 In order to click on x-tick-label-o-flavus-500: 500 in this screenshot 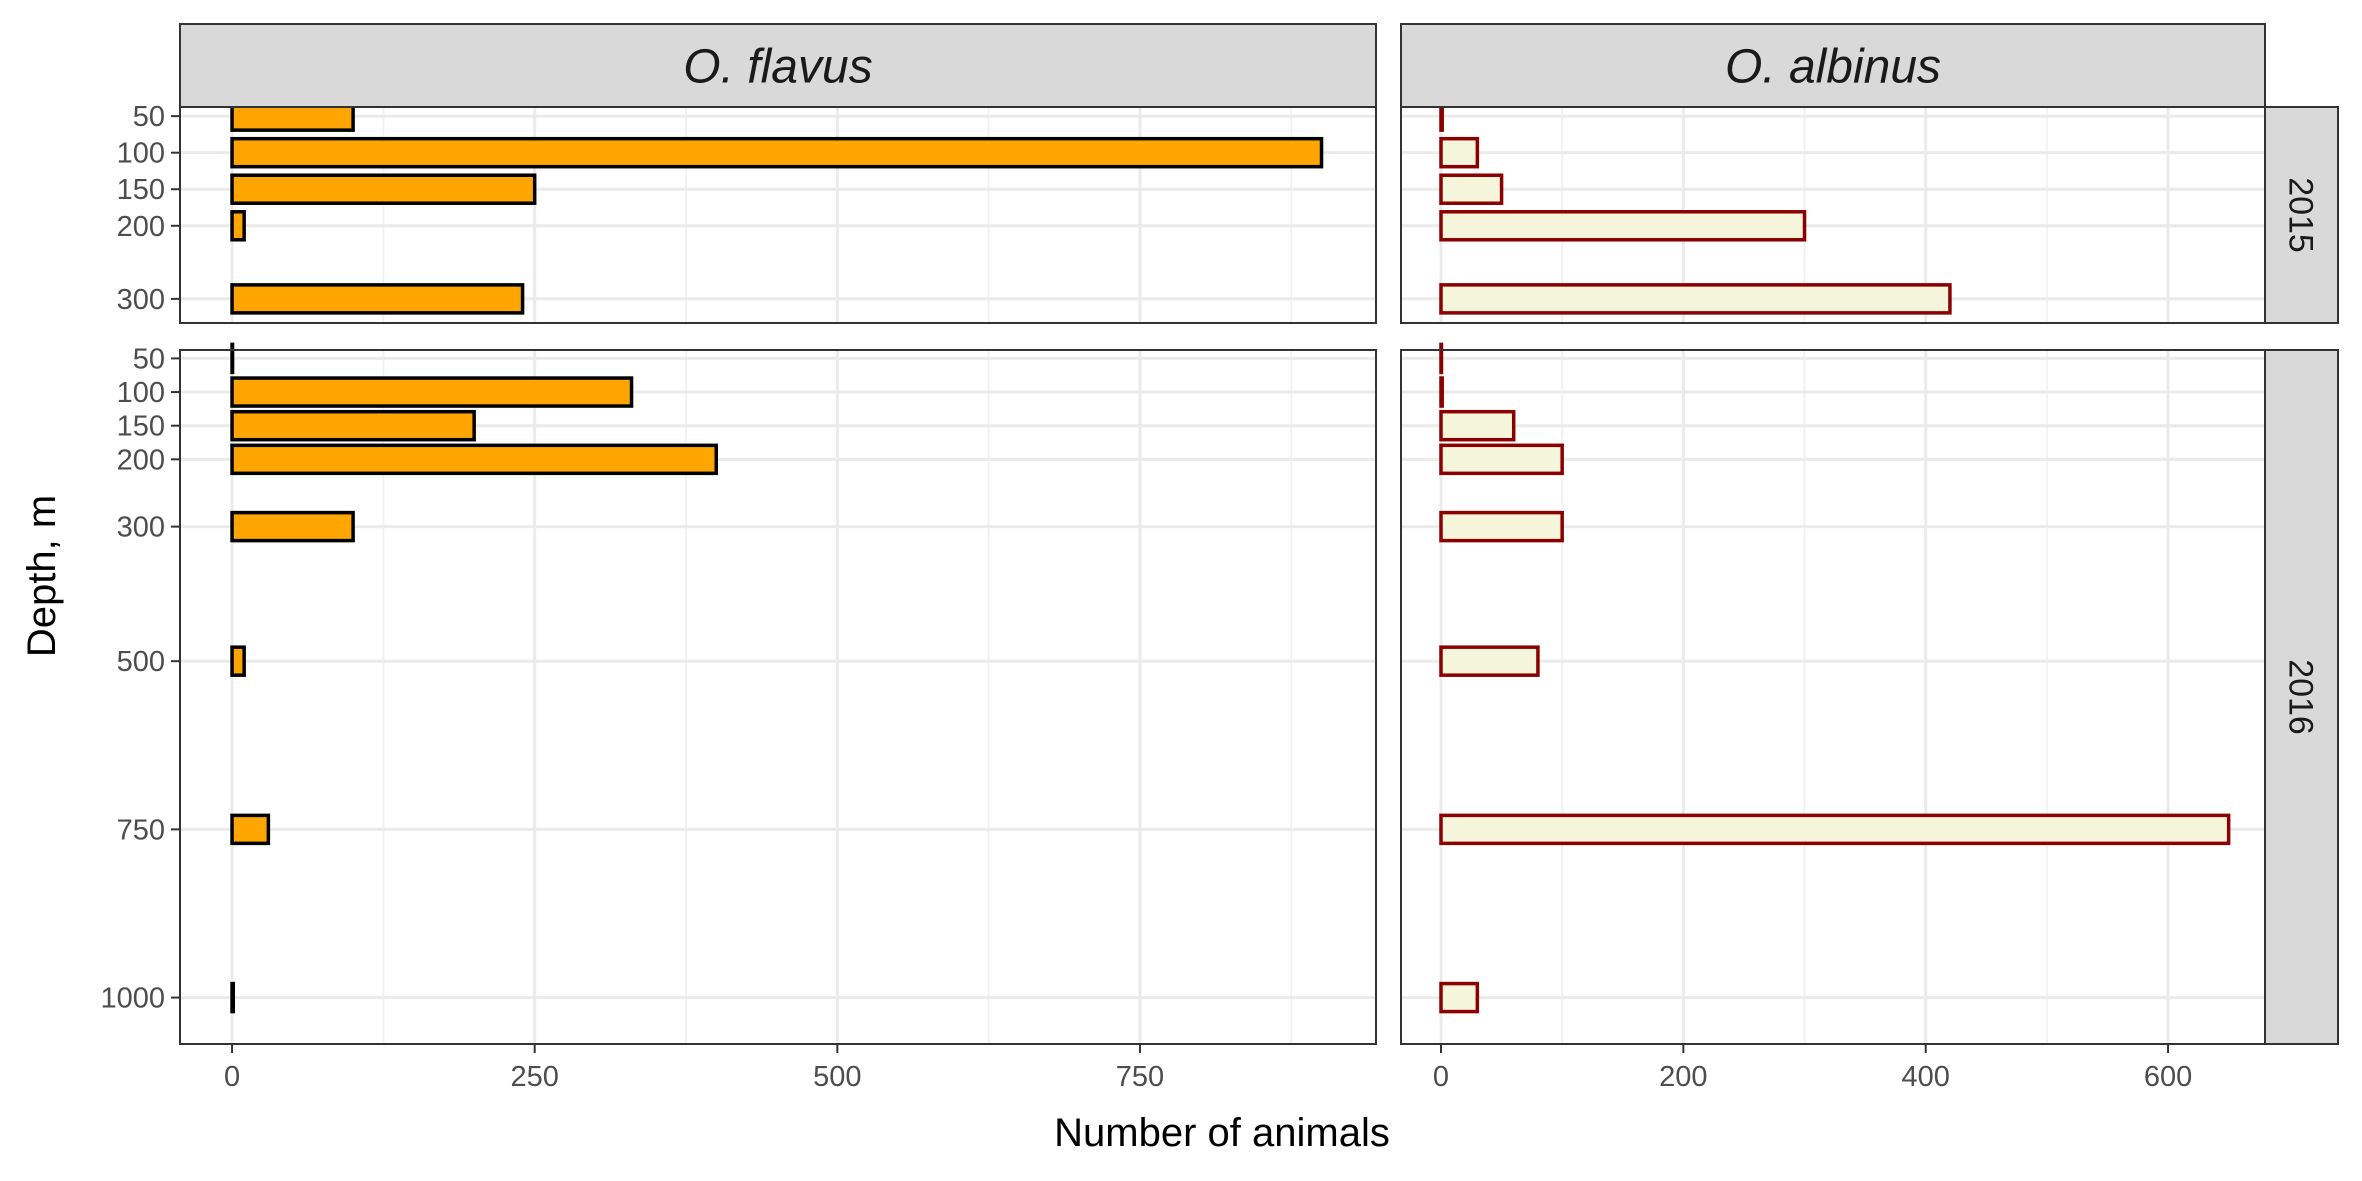, I will do `click(837, 1077)`.